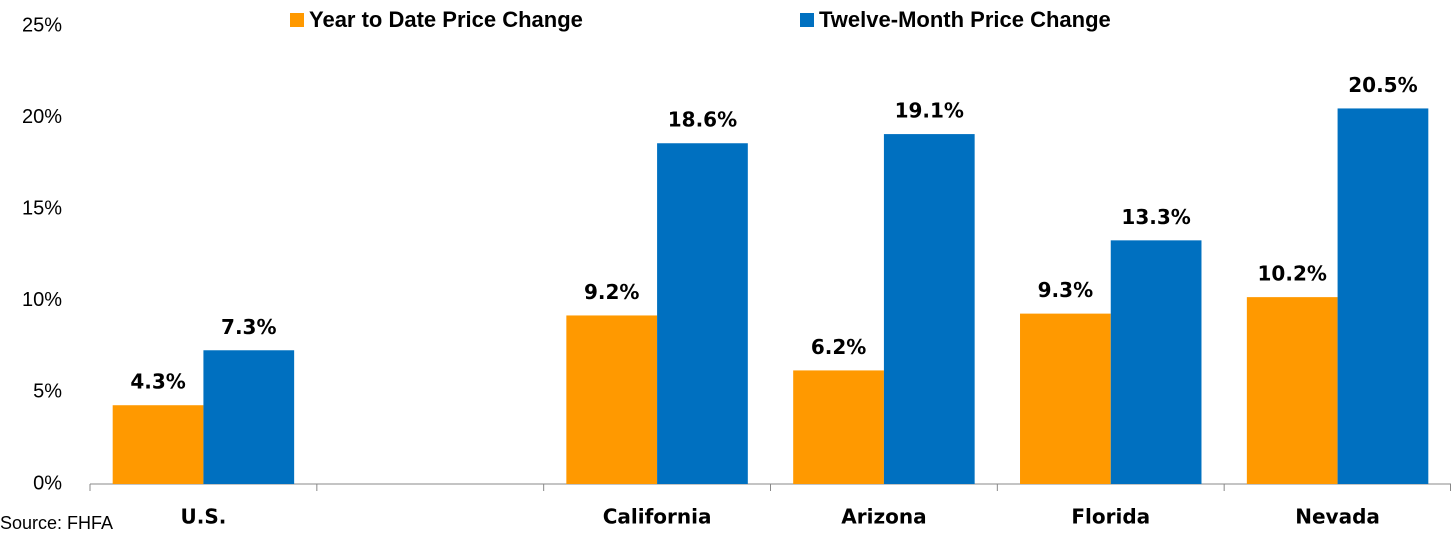  Describe the element at coordinates (657, 517) in the screenshot. I see `x-tick-label: California` at that location.